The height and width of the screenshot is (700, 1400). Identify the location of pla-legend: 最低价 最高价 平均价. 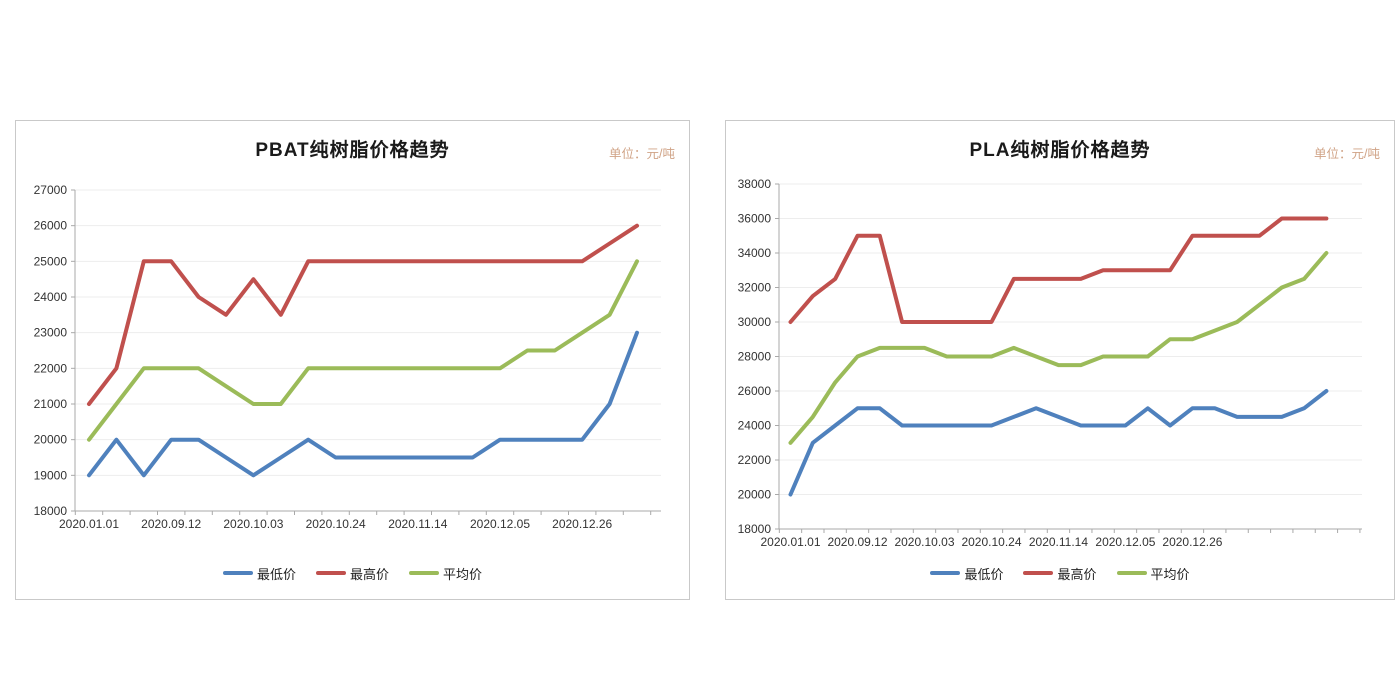
(1060, 573).